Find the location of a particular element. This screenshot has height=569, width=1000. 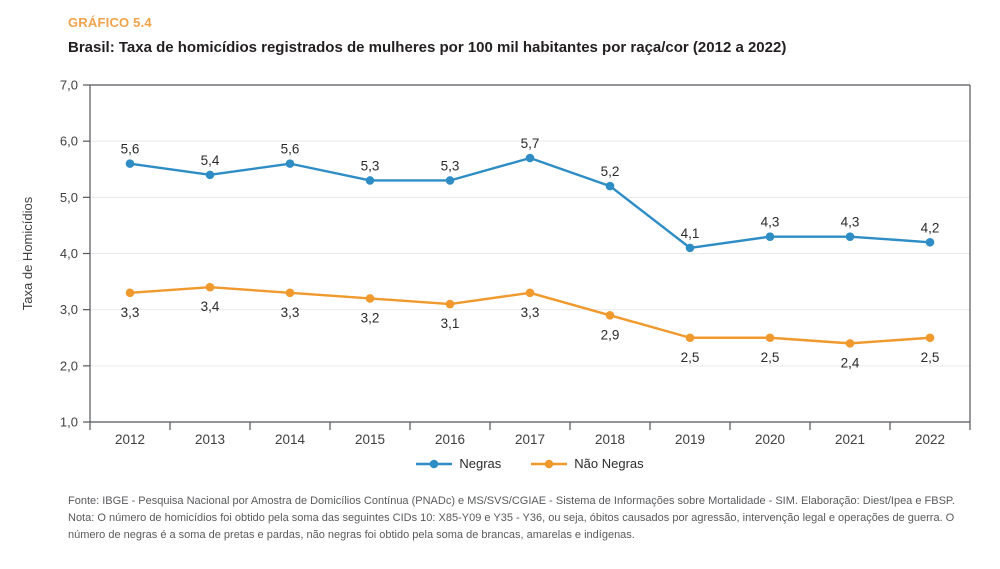

y-axis-title: Taxa de Homicídios is located at coordinates (27, 253).